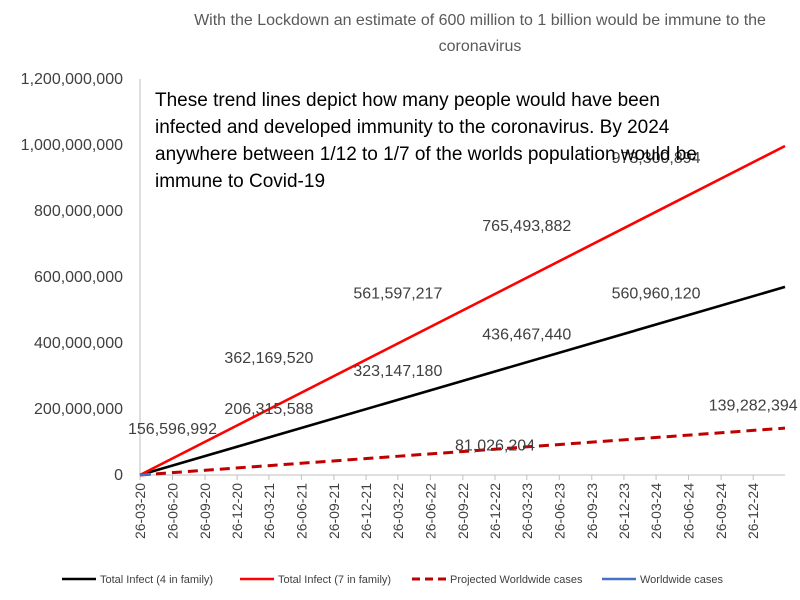 Image resolution: width=800 pixels, height=600 pixels. What do you see at coordinates (559, 511) in the screenshot?
I see `x-tick-label: 26-06-23` at bounding box center [559, 511].